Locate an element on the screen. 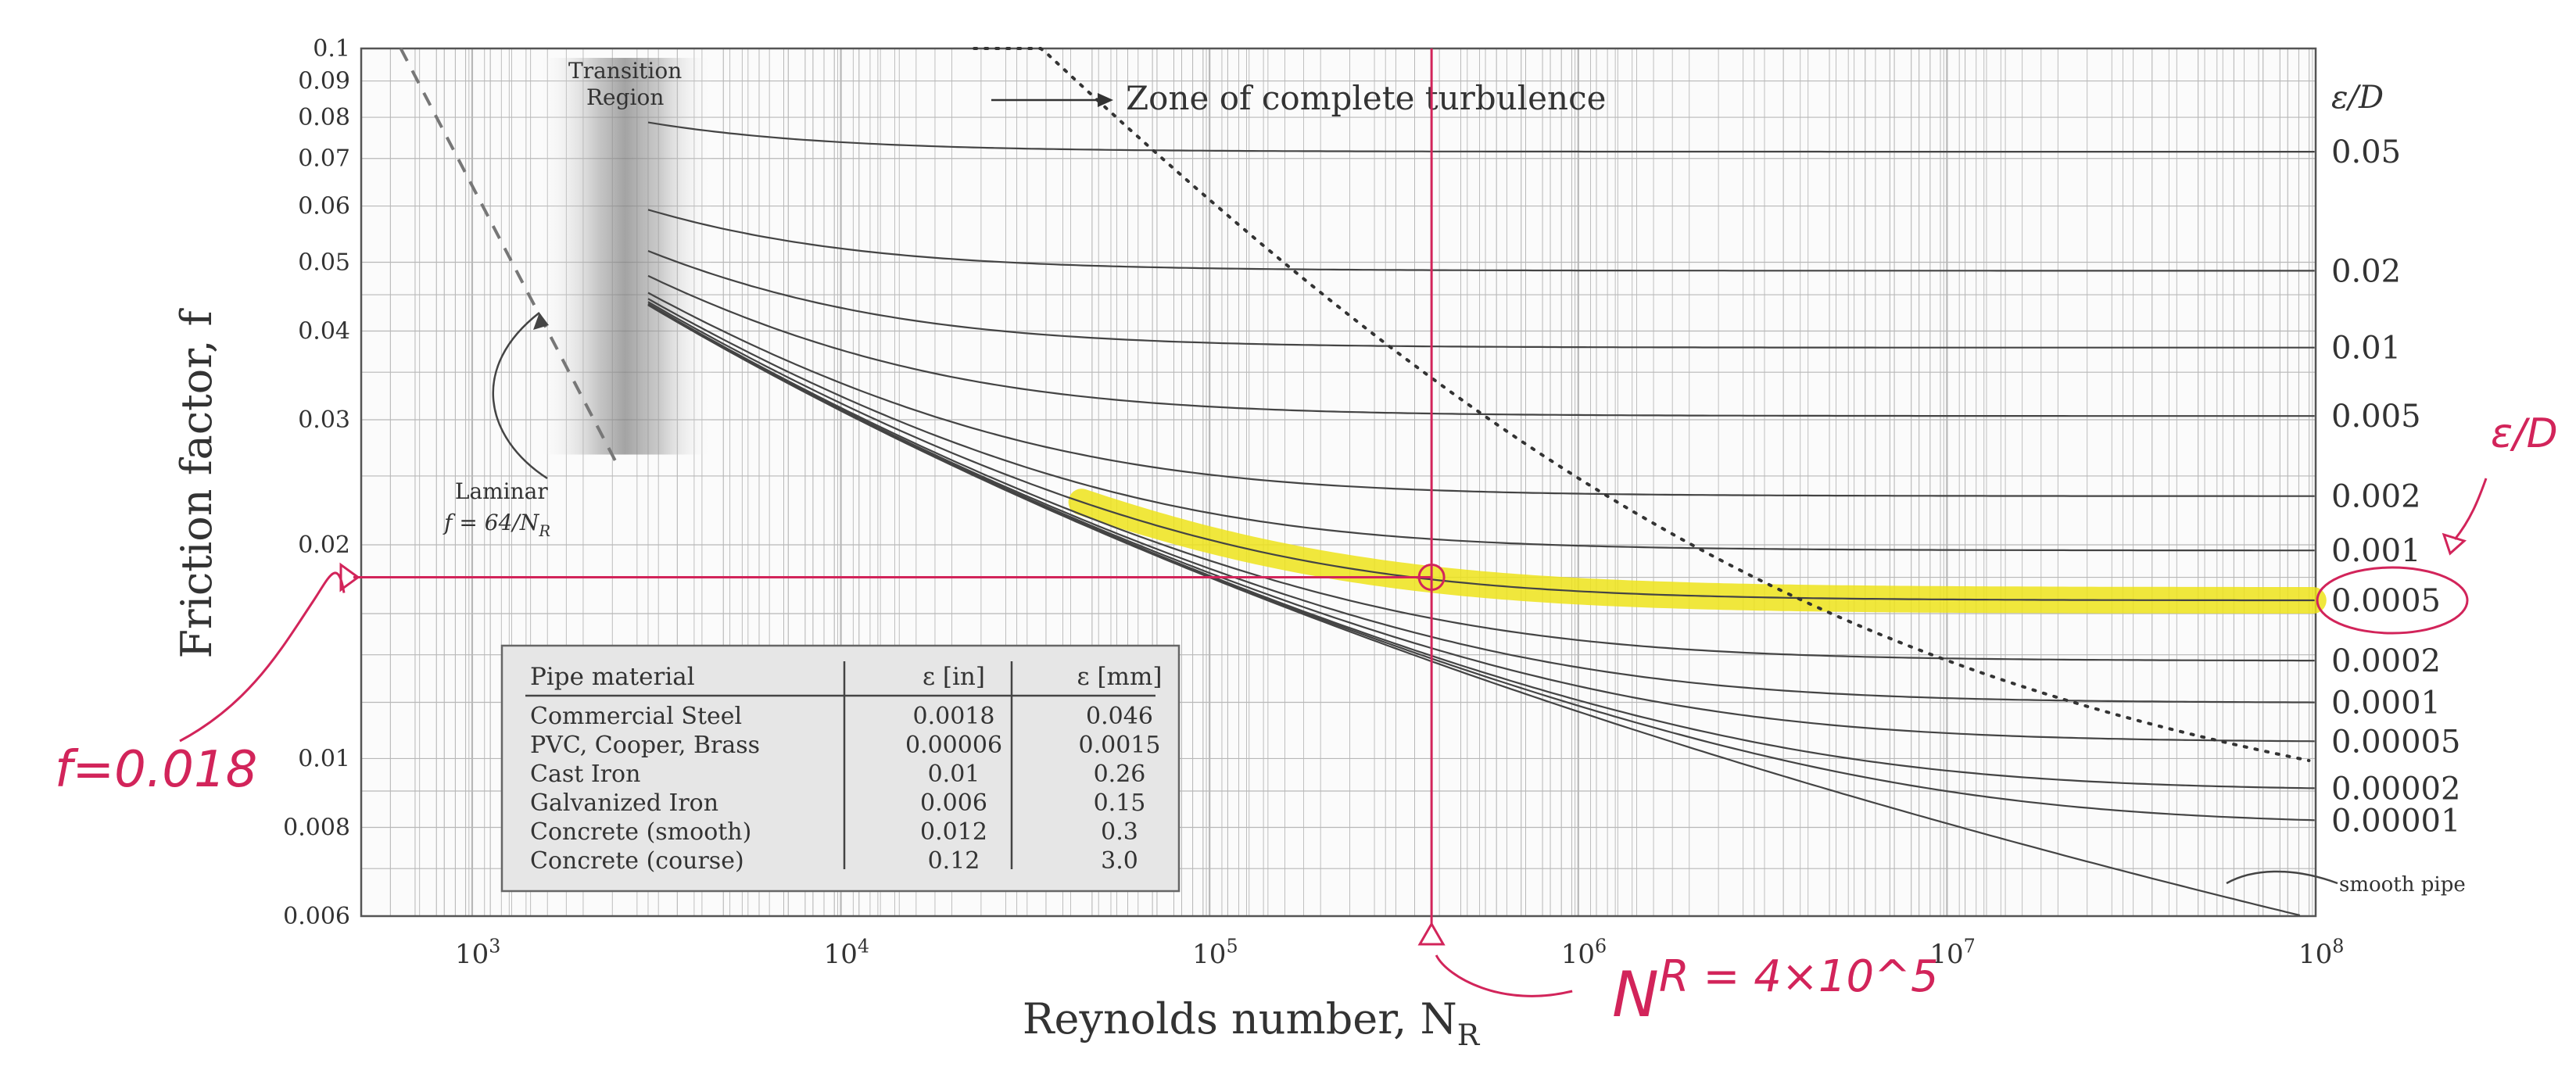  ed-label-0.0005: 0.0005 is located at coordinates (2386, 601).